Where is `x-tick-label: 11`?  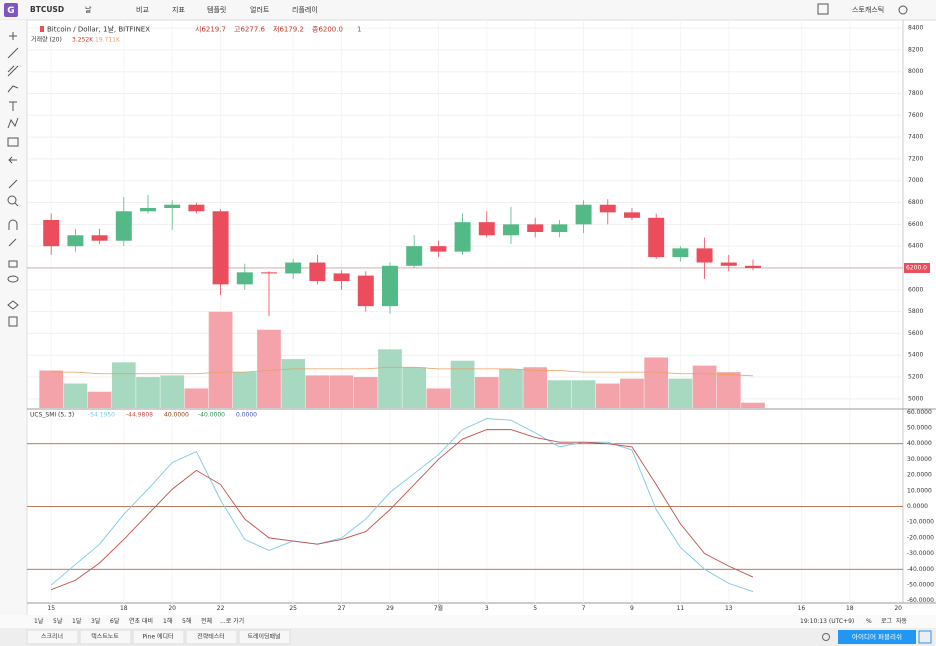 x-tick-label: 11 is located at coordinates (681, 608).